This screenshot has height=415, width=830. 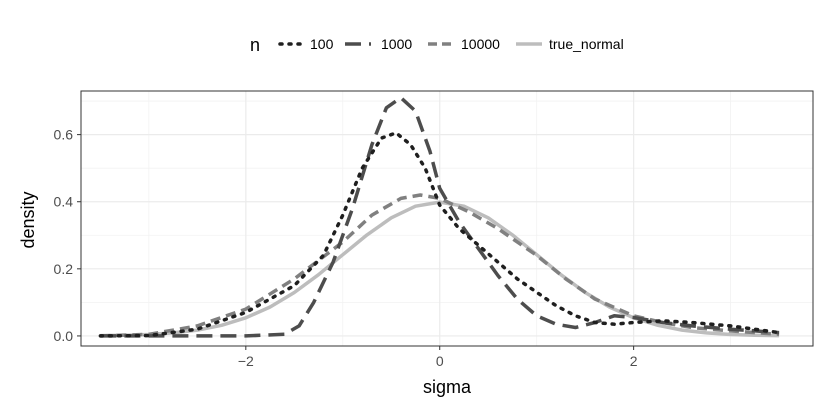 I want to click on legend: n 100 1000 10000 true_normal, so click(x=437, y=45).